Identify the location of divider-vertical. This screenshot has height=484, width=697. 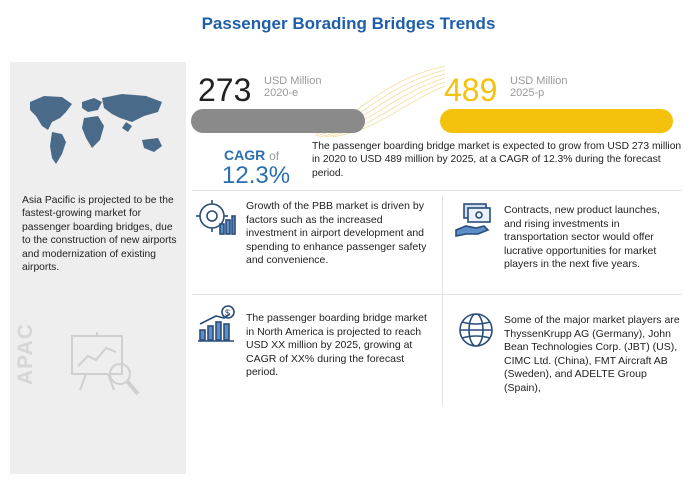
(442, 301).